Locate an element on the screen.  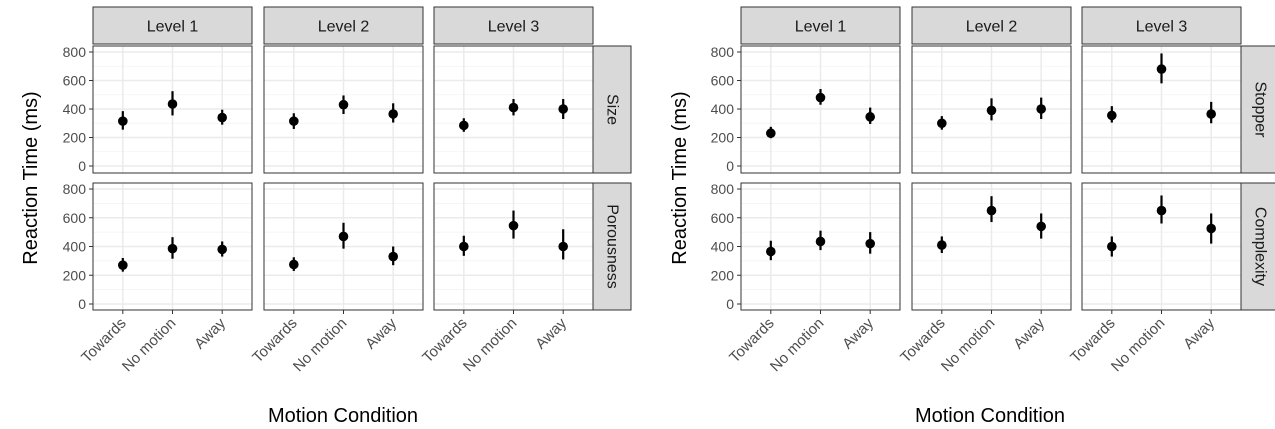
facet-strip-label: Porousness is located at coordinates (612, 246).